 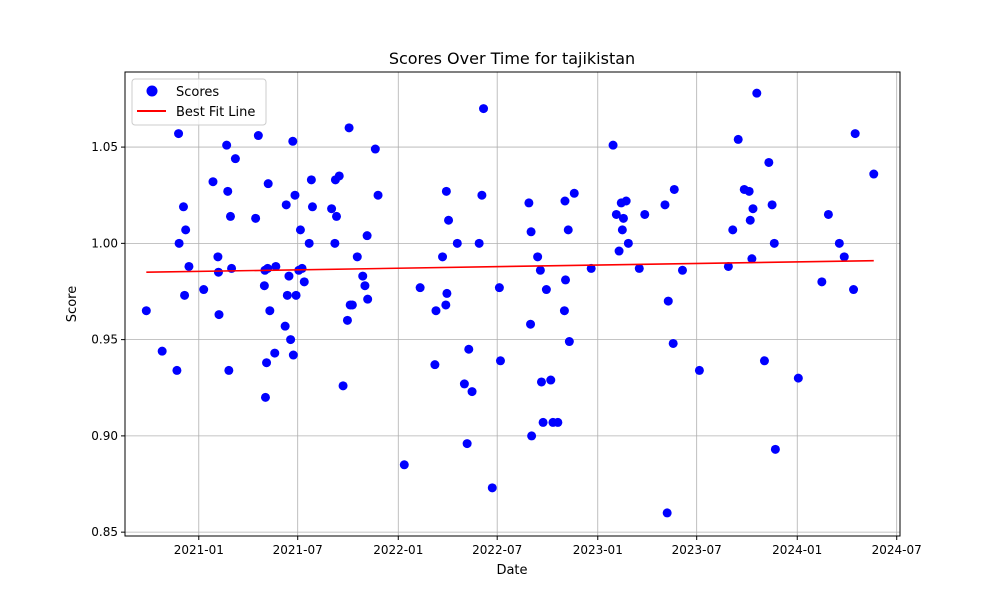 I want to click on x-tick-label: 2022-07, so click(x=497, y=550).